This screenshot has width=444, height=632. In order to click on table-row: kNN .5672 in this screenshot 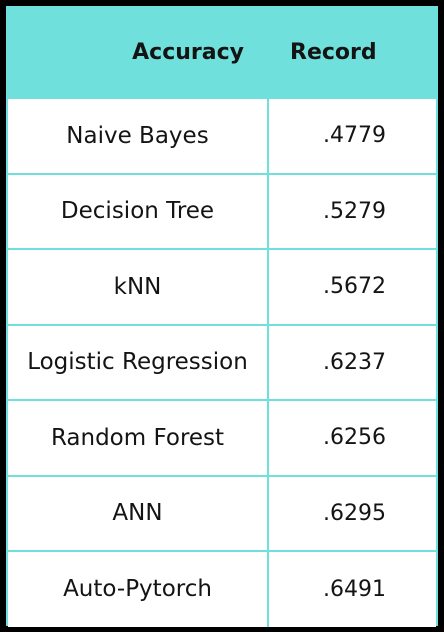, I will do `click(222, 286)`.